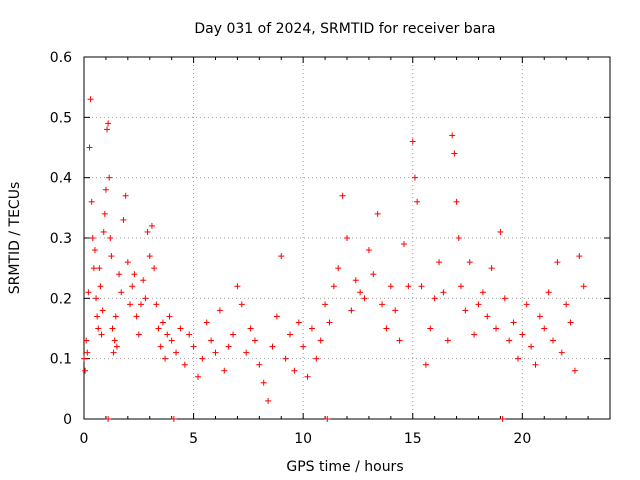  I want to click on y-tick-label: 0, so click(67, 420).